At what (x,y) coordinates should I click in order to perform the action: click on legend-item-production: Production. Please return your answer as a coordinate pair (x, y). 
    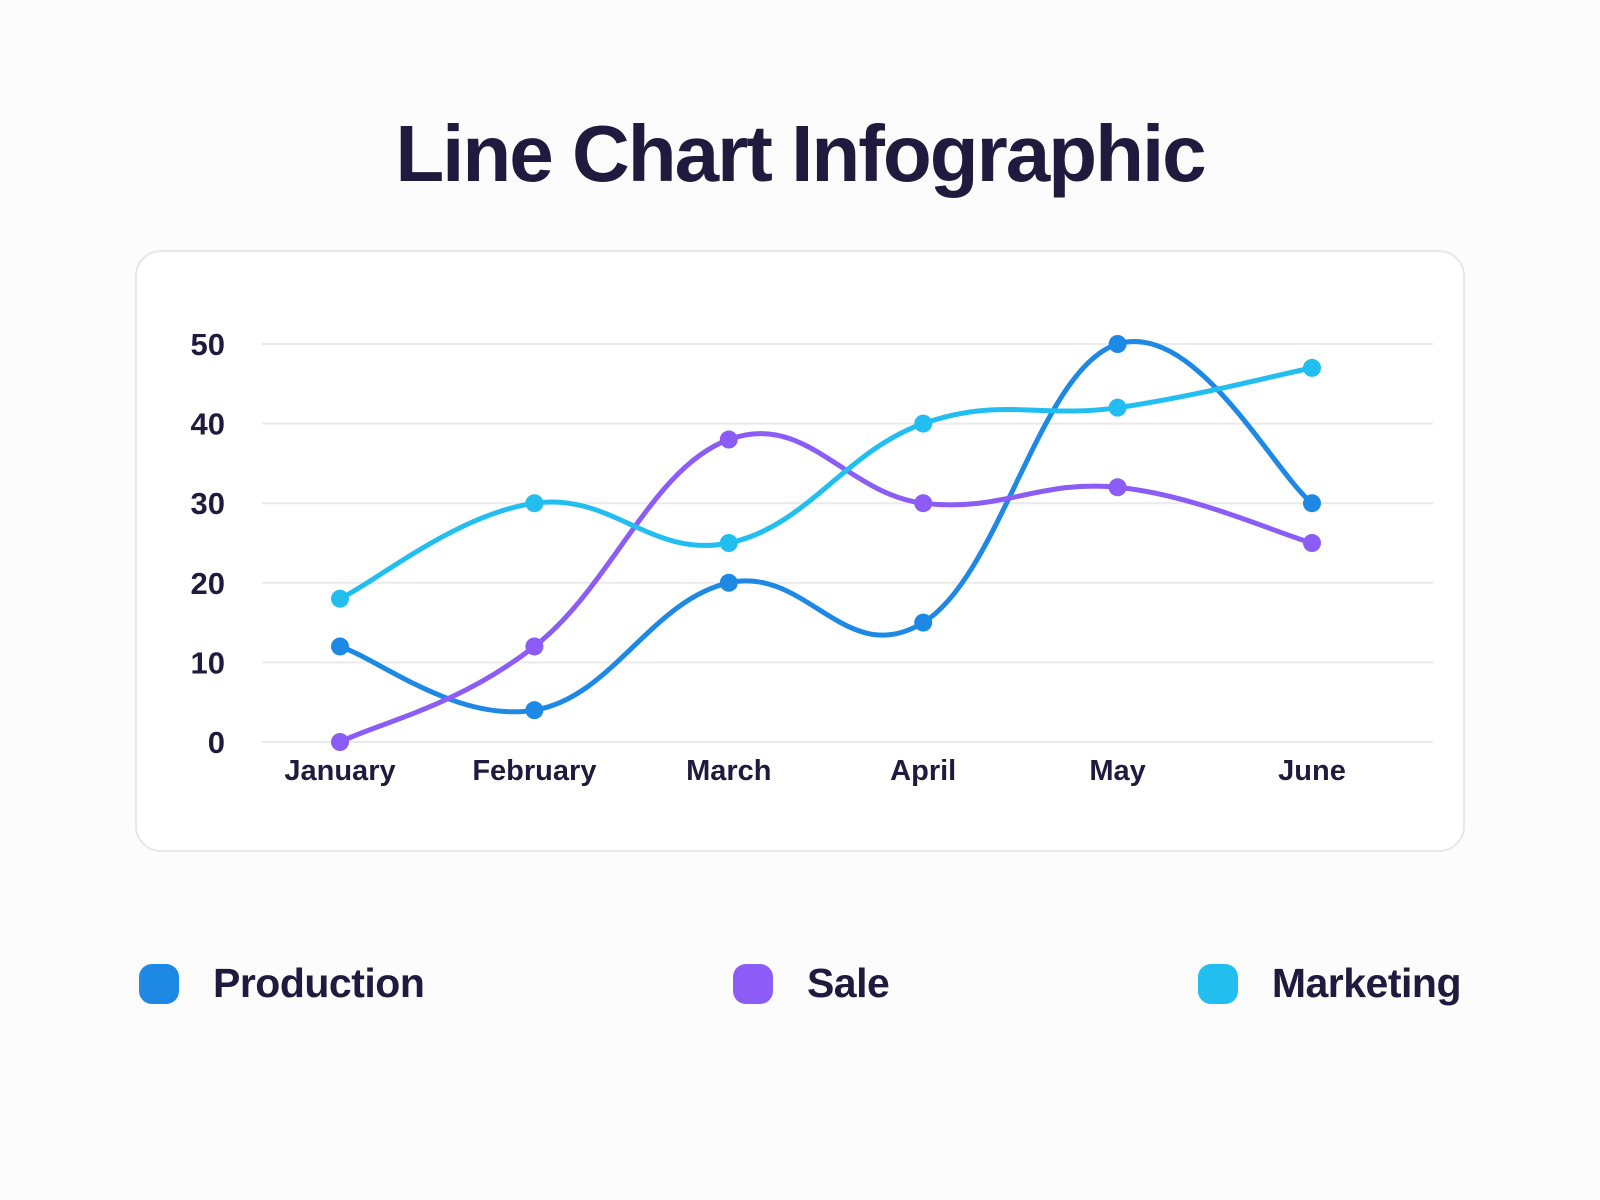
    Looking at the image, I should click on (282, 983).